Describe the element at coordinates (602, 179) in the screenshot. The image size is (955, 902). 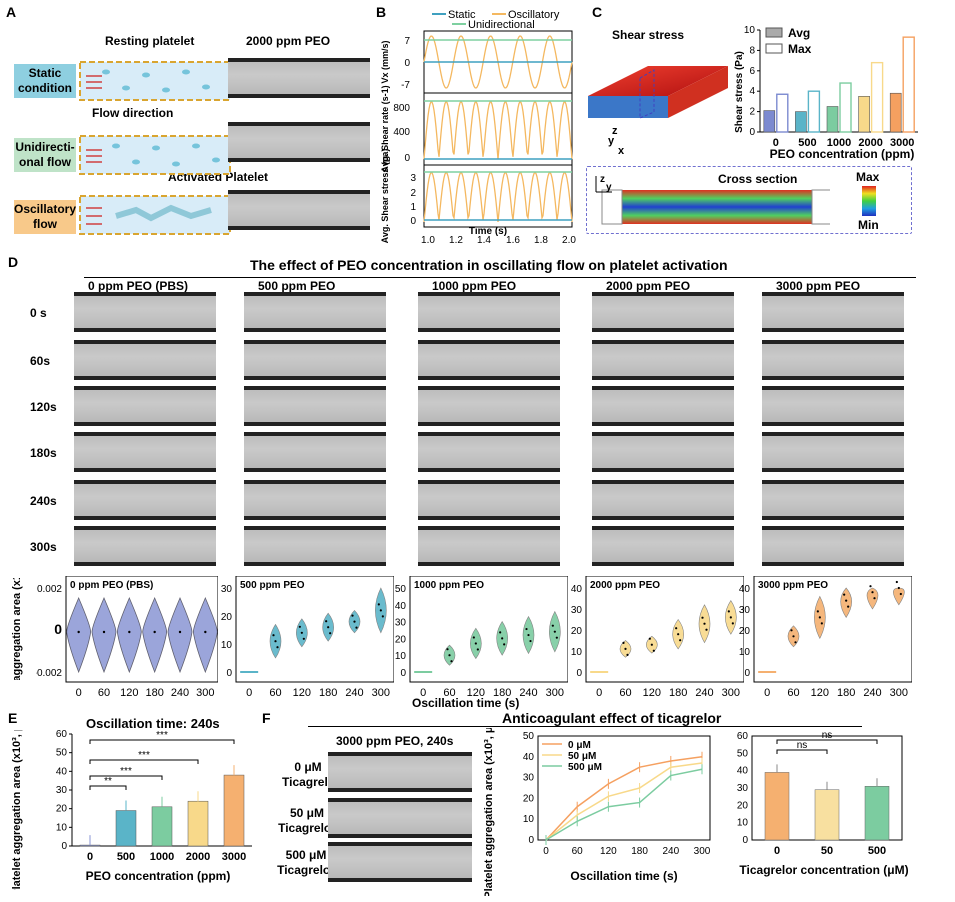
I see `svg-text: z` at that location.